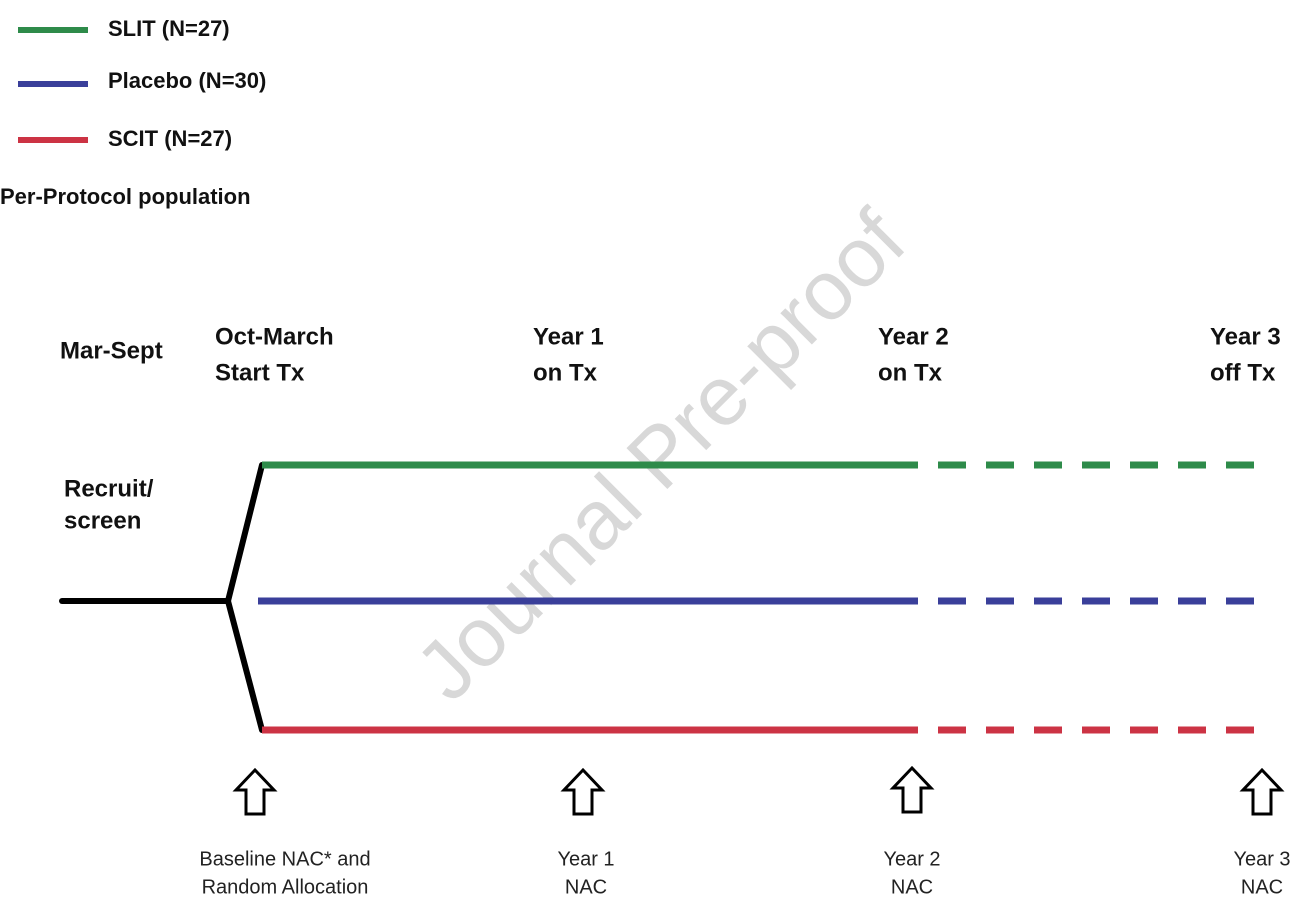 This screenshot has width=1301, height=904. Describe the element at coordinates (585, 859) in the screenshot. I see `milestone-label: Year 1` at that location.